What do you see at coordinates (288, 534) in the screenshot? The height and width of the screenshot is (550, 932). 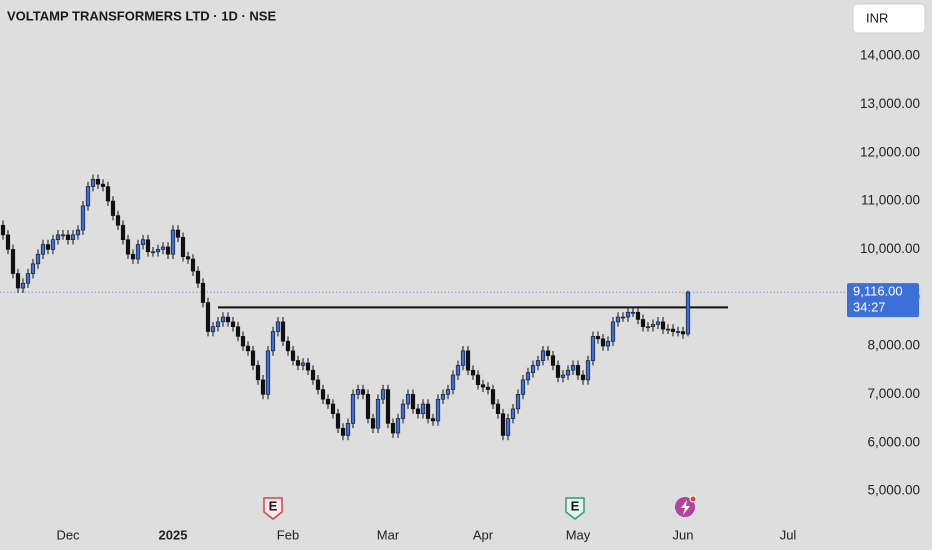 I see `x-tick-label: Feb` at bounding box center [288, 534].